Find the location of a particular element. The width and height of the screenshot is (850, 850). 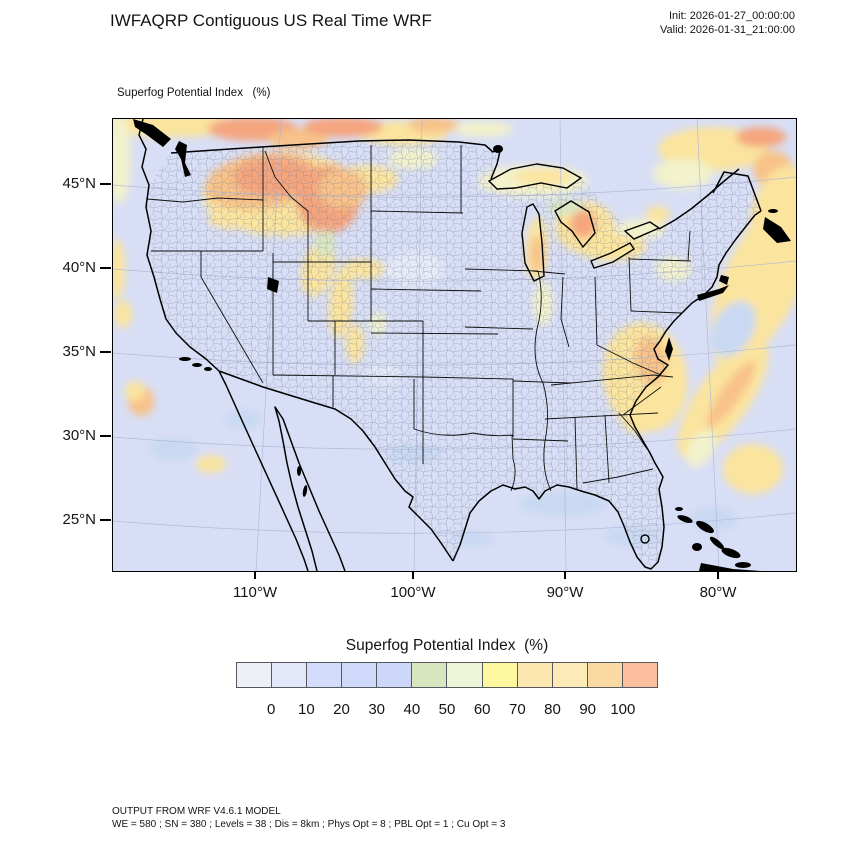

legend-tick-label: 30 is located at coordinates (376, 709).